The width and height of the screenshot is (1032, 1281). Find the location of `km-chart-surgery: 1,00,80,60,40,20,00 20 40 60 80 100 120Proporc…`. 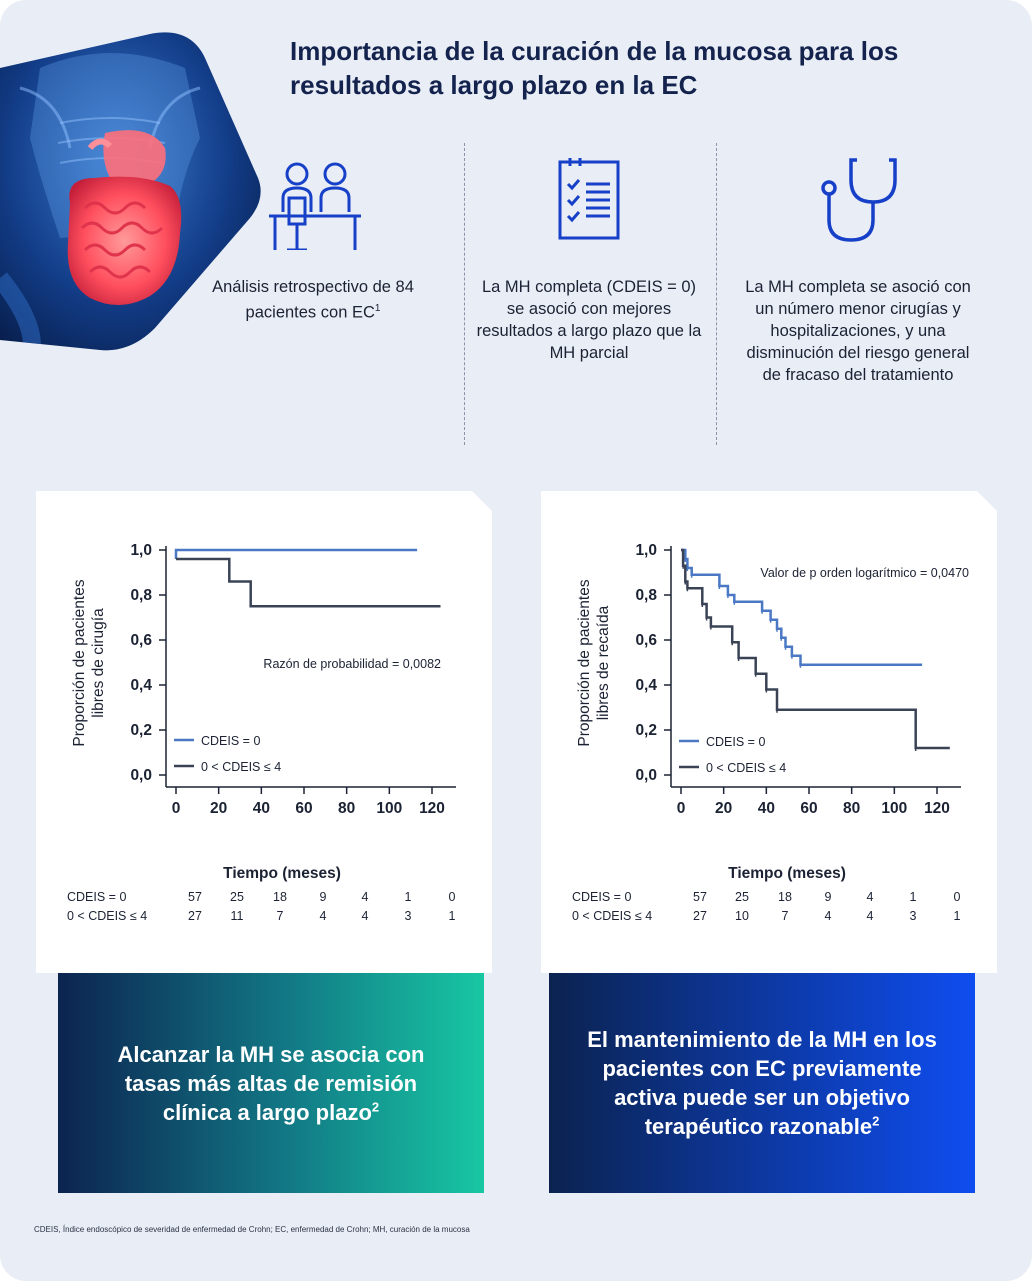

km-chart-surgery: 1,00,80,60,40,20,00 20 40 60 80 100 120Proporc… is located at coordinates (261, 732).